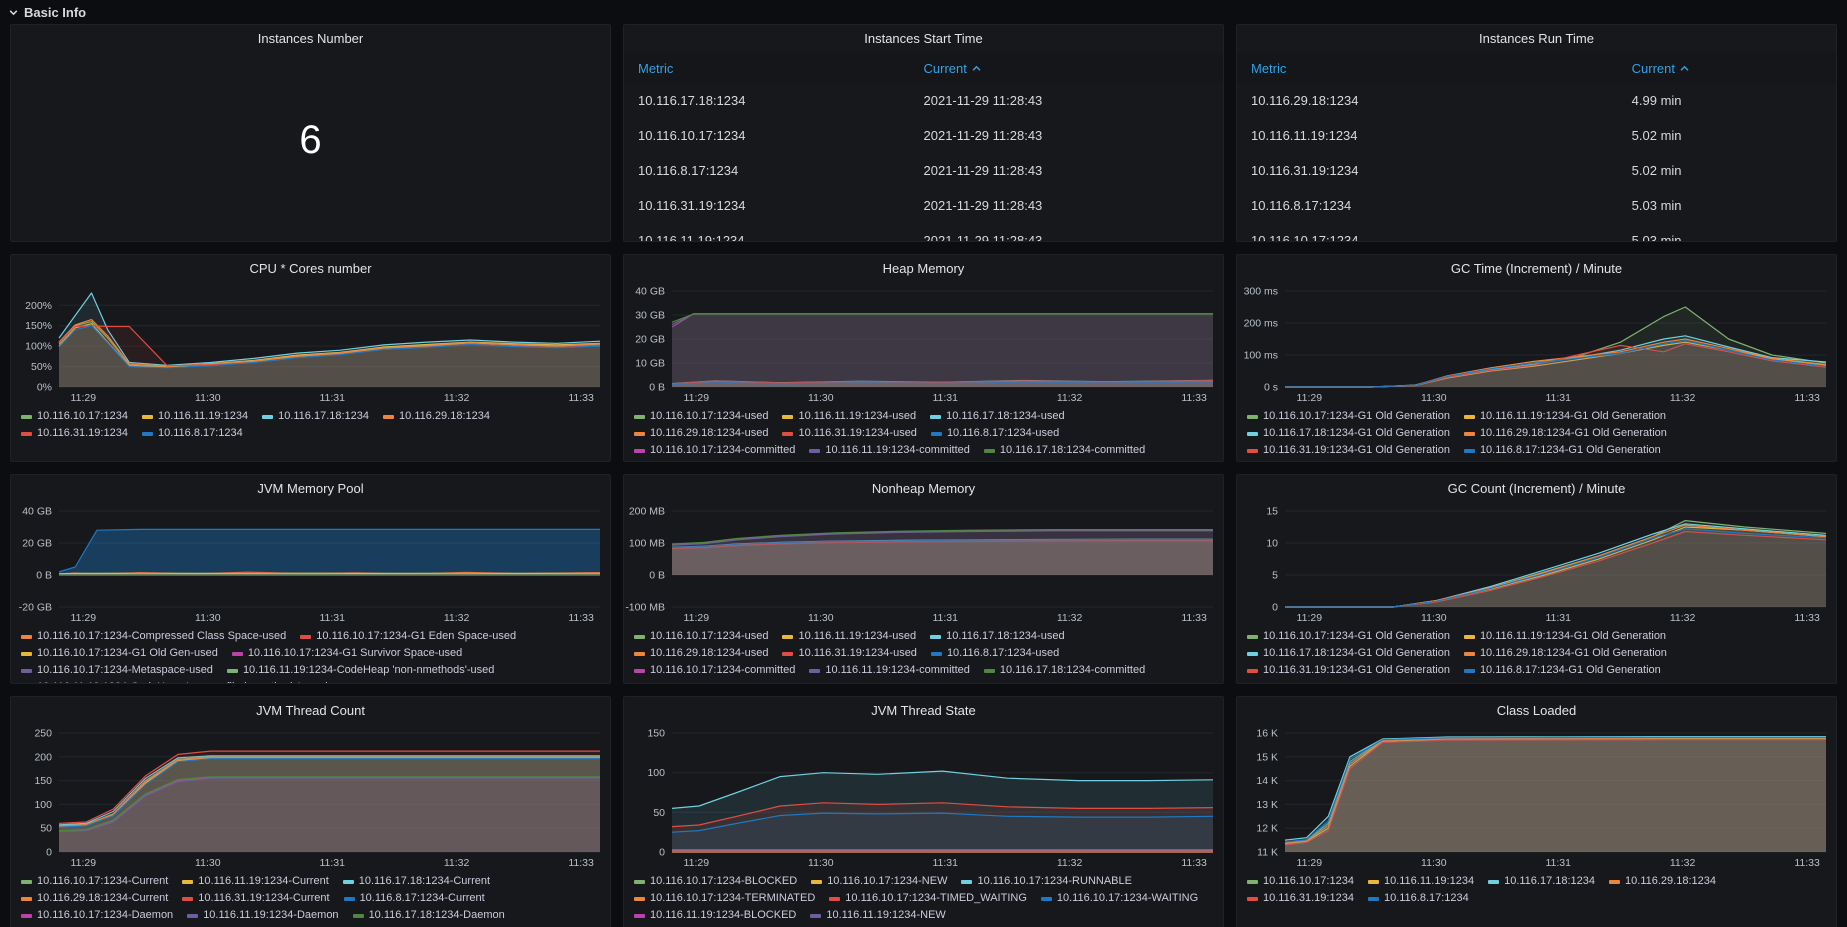 The height and width of the screenshot is (927, 1847). I want to click on legend-item: 10.116.29.18:1234-Current, so click(94, 898).